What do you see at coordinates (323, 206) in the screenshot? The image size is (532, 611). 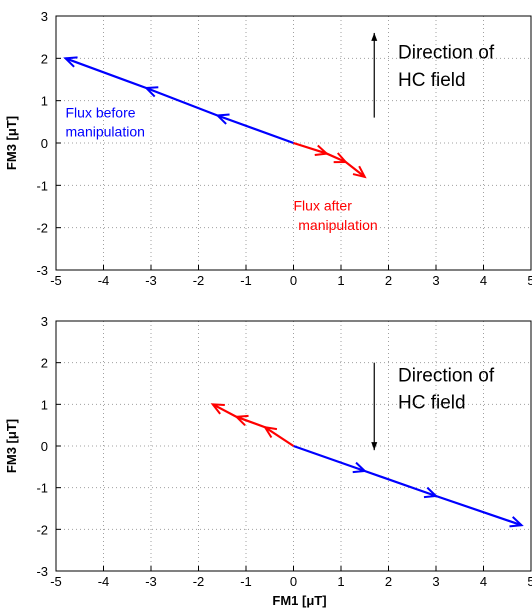 I see `annotation-text: Flux after` at bounding box center [323, 206].